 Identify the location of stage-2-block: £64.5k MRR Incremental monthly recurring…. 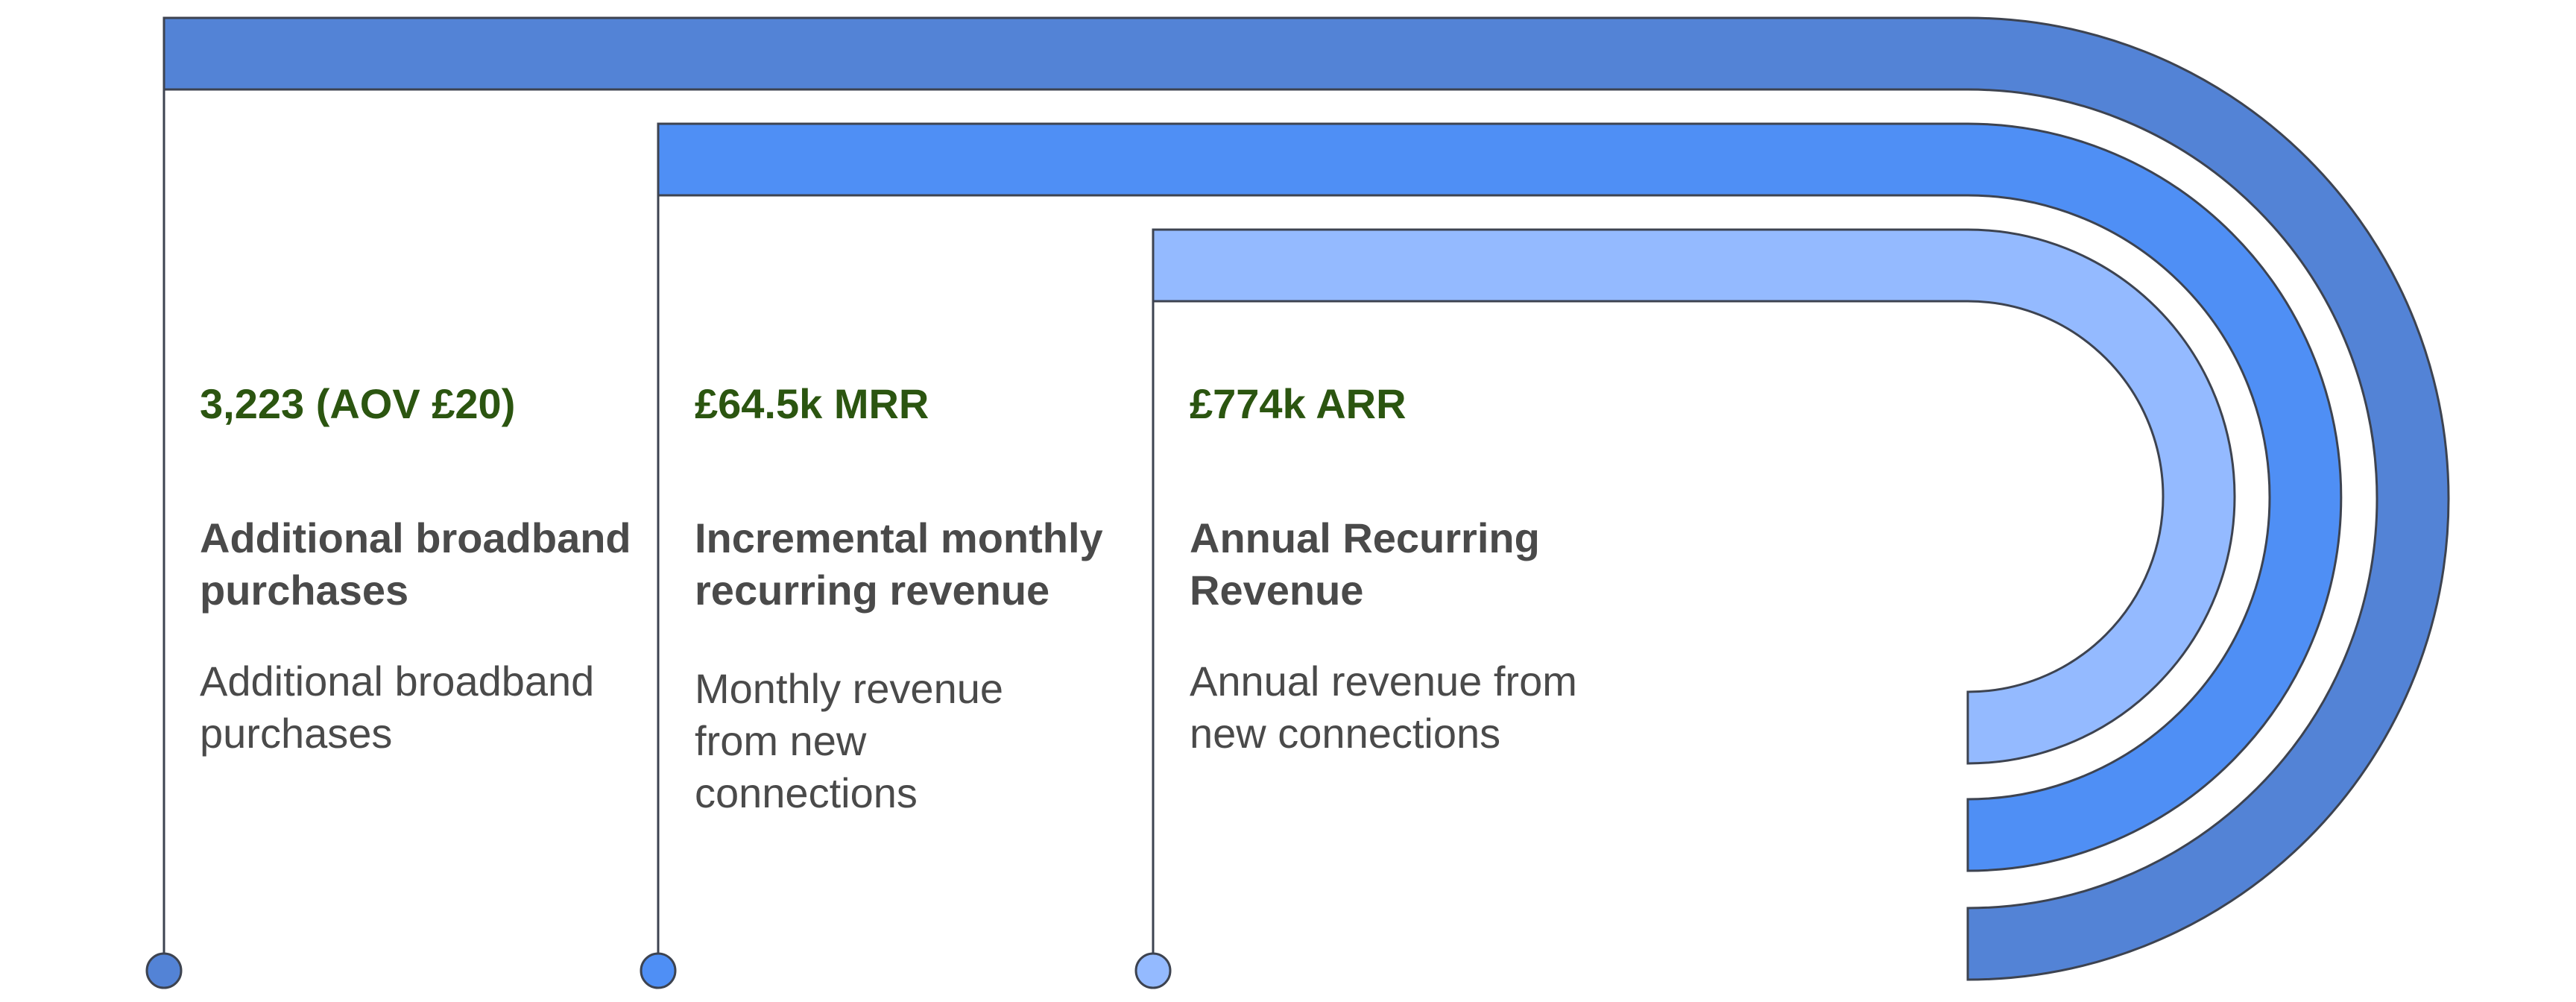
(904, 597).